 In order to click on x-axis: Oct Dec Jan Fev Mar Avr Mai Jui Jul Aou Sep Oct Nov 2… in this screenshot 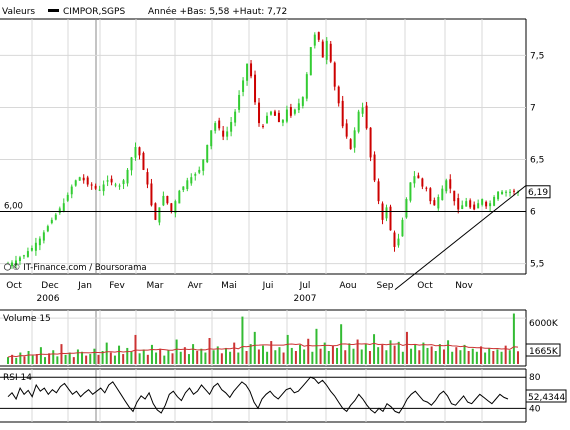, I will do `click(239, 292)`.